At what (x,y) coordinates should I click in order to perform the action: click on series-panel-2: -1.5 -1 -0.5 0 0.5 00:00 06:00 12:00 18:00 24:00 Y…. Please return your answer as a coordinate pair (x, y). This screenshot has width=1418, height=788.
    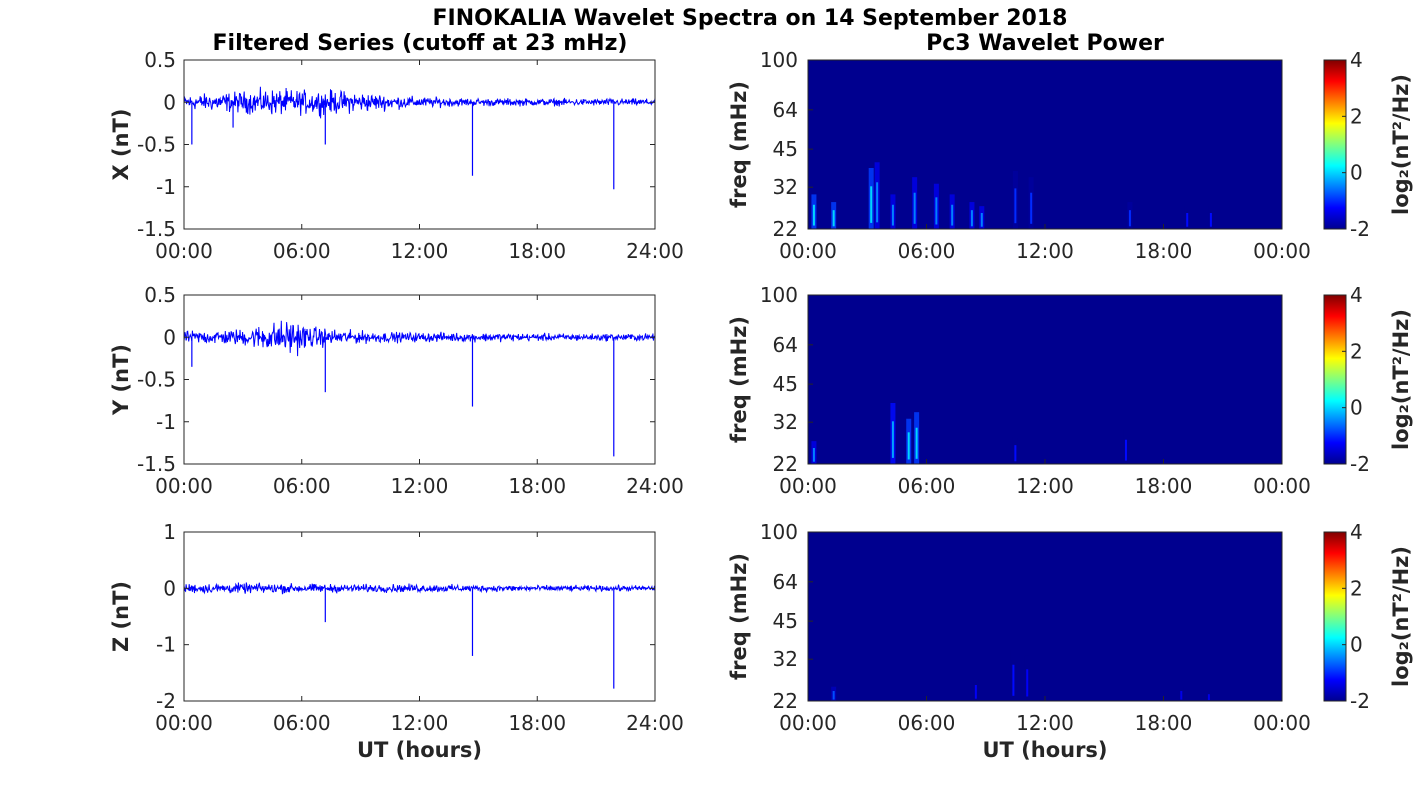
    Looking at the image, I should click on (396, 390).